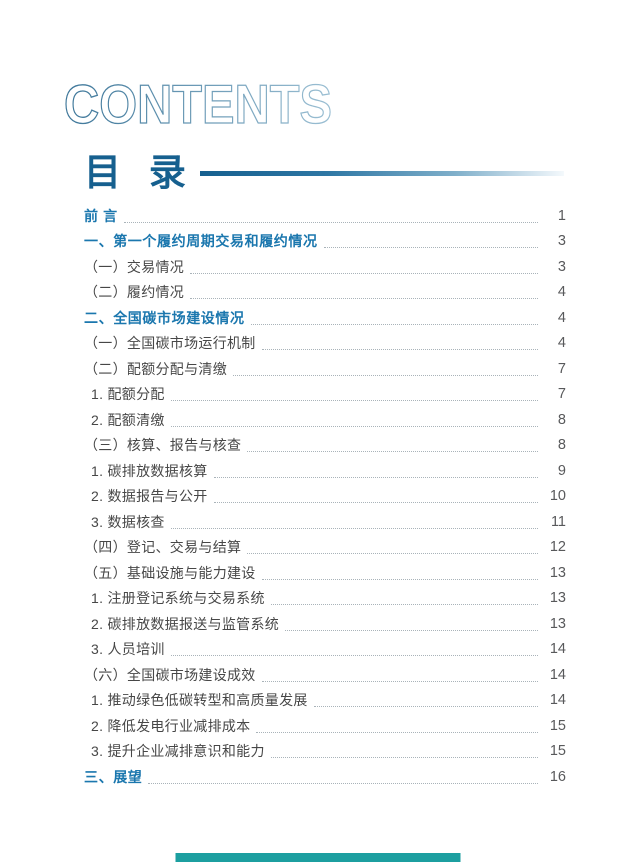  What do you see at coordinates (149, 470) in the screenshot?
I see `toc-entry-label: 1. 碳排放数据核算` at bounding box center [149, 470].